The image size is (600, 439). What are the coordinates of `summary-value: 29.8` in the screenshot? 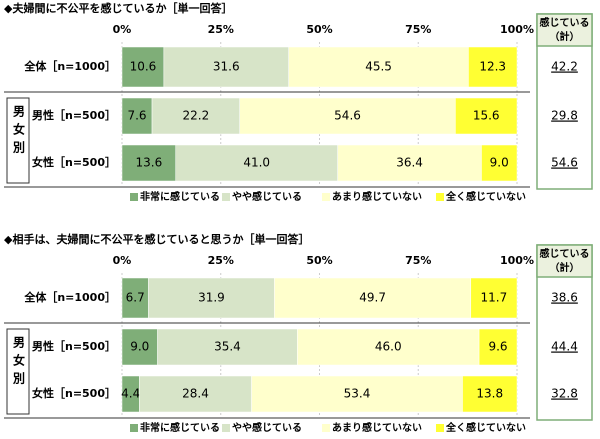 It's located at (564, 116).